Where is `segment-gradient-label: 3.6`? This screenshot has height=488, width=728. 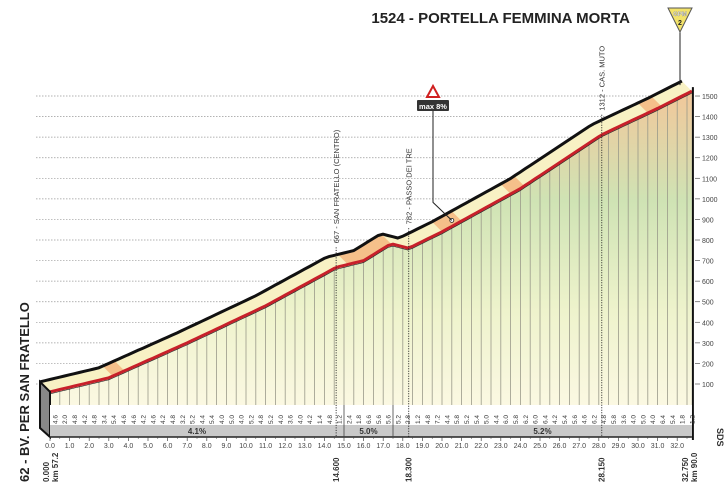
segment-gradient-label: 3.6 is located at coordinates (291, 419).